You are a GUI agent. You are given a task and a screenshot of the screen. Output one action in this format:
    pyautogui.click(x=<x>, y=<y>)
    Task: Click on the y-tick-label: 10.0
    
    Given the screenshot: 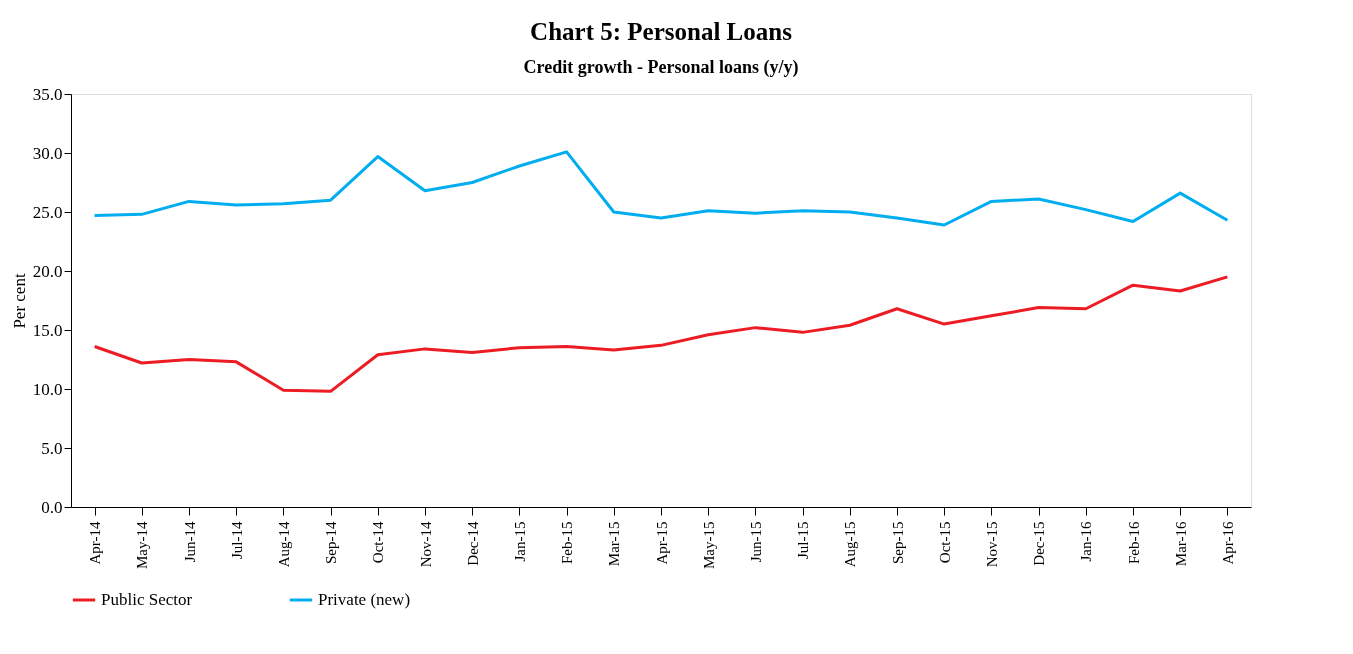 What is the action you would take?
    pyautogui.click(x=47, y=389)
    